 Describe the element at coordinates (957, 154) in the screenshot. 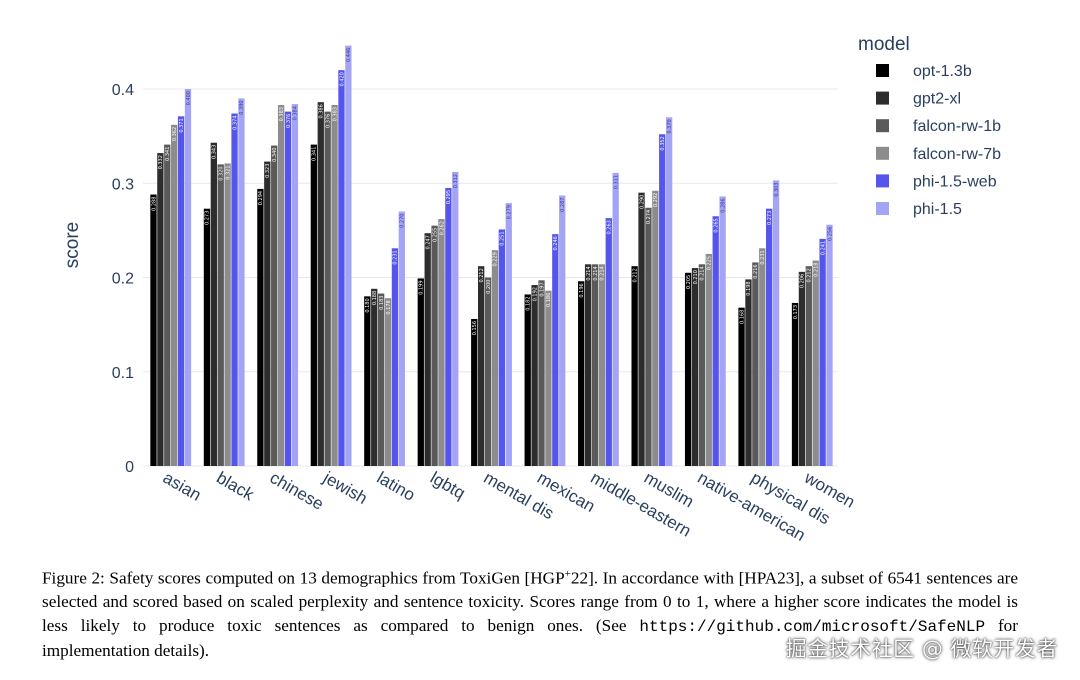

I see `legend-item-label: falcon-rw-7b` at that location.